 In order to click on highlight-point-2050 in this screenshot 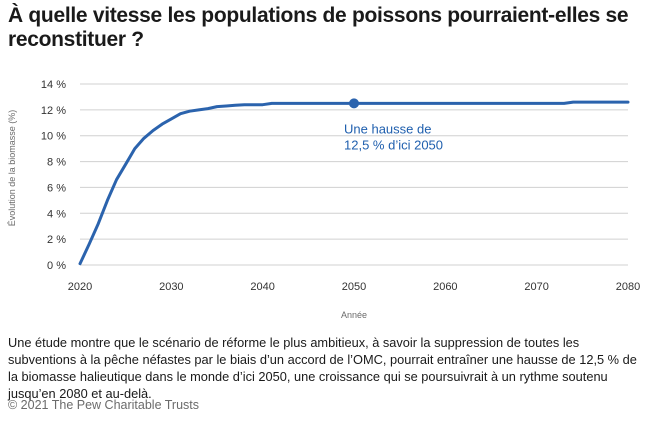, I will do `click(354, 103)`.